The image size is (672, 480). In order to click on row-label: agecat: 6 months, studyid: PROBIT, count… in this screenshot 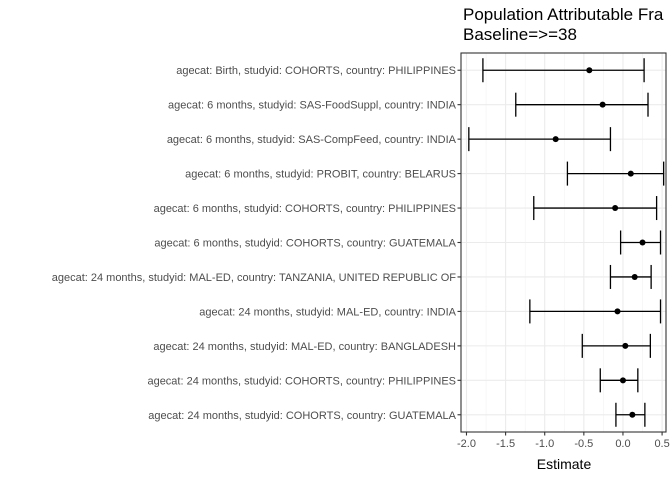, I will do `click(320, 175)`.